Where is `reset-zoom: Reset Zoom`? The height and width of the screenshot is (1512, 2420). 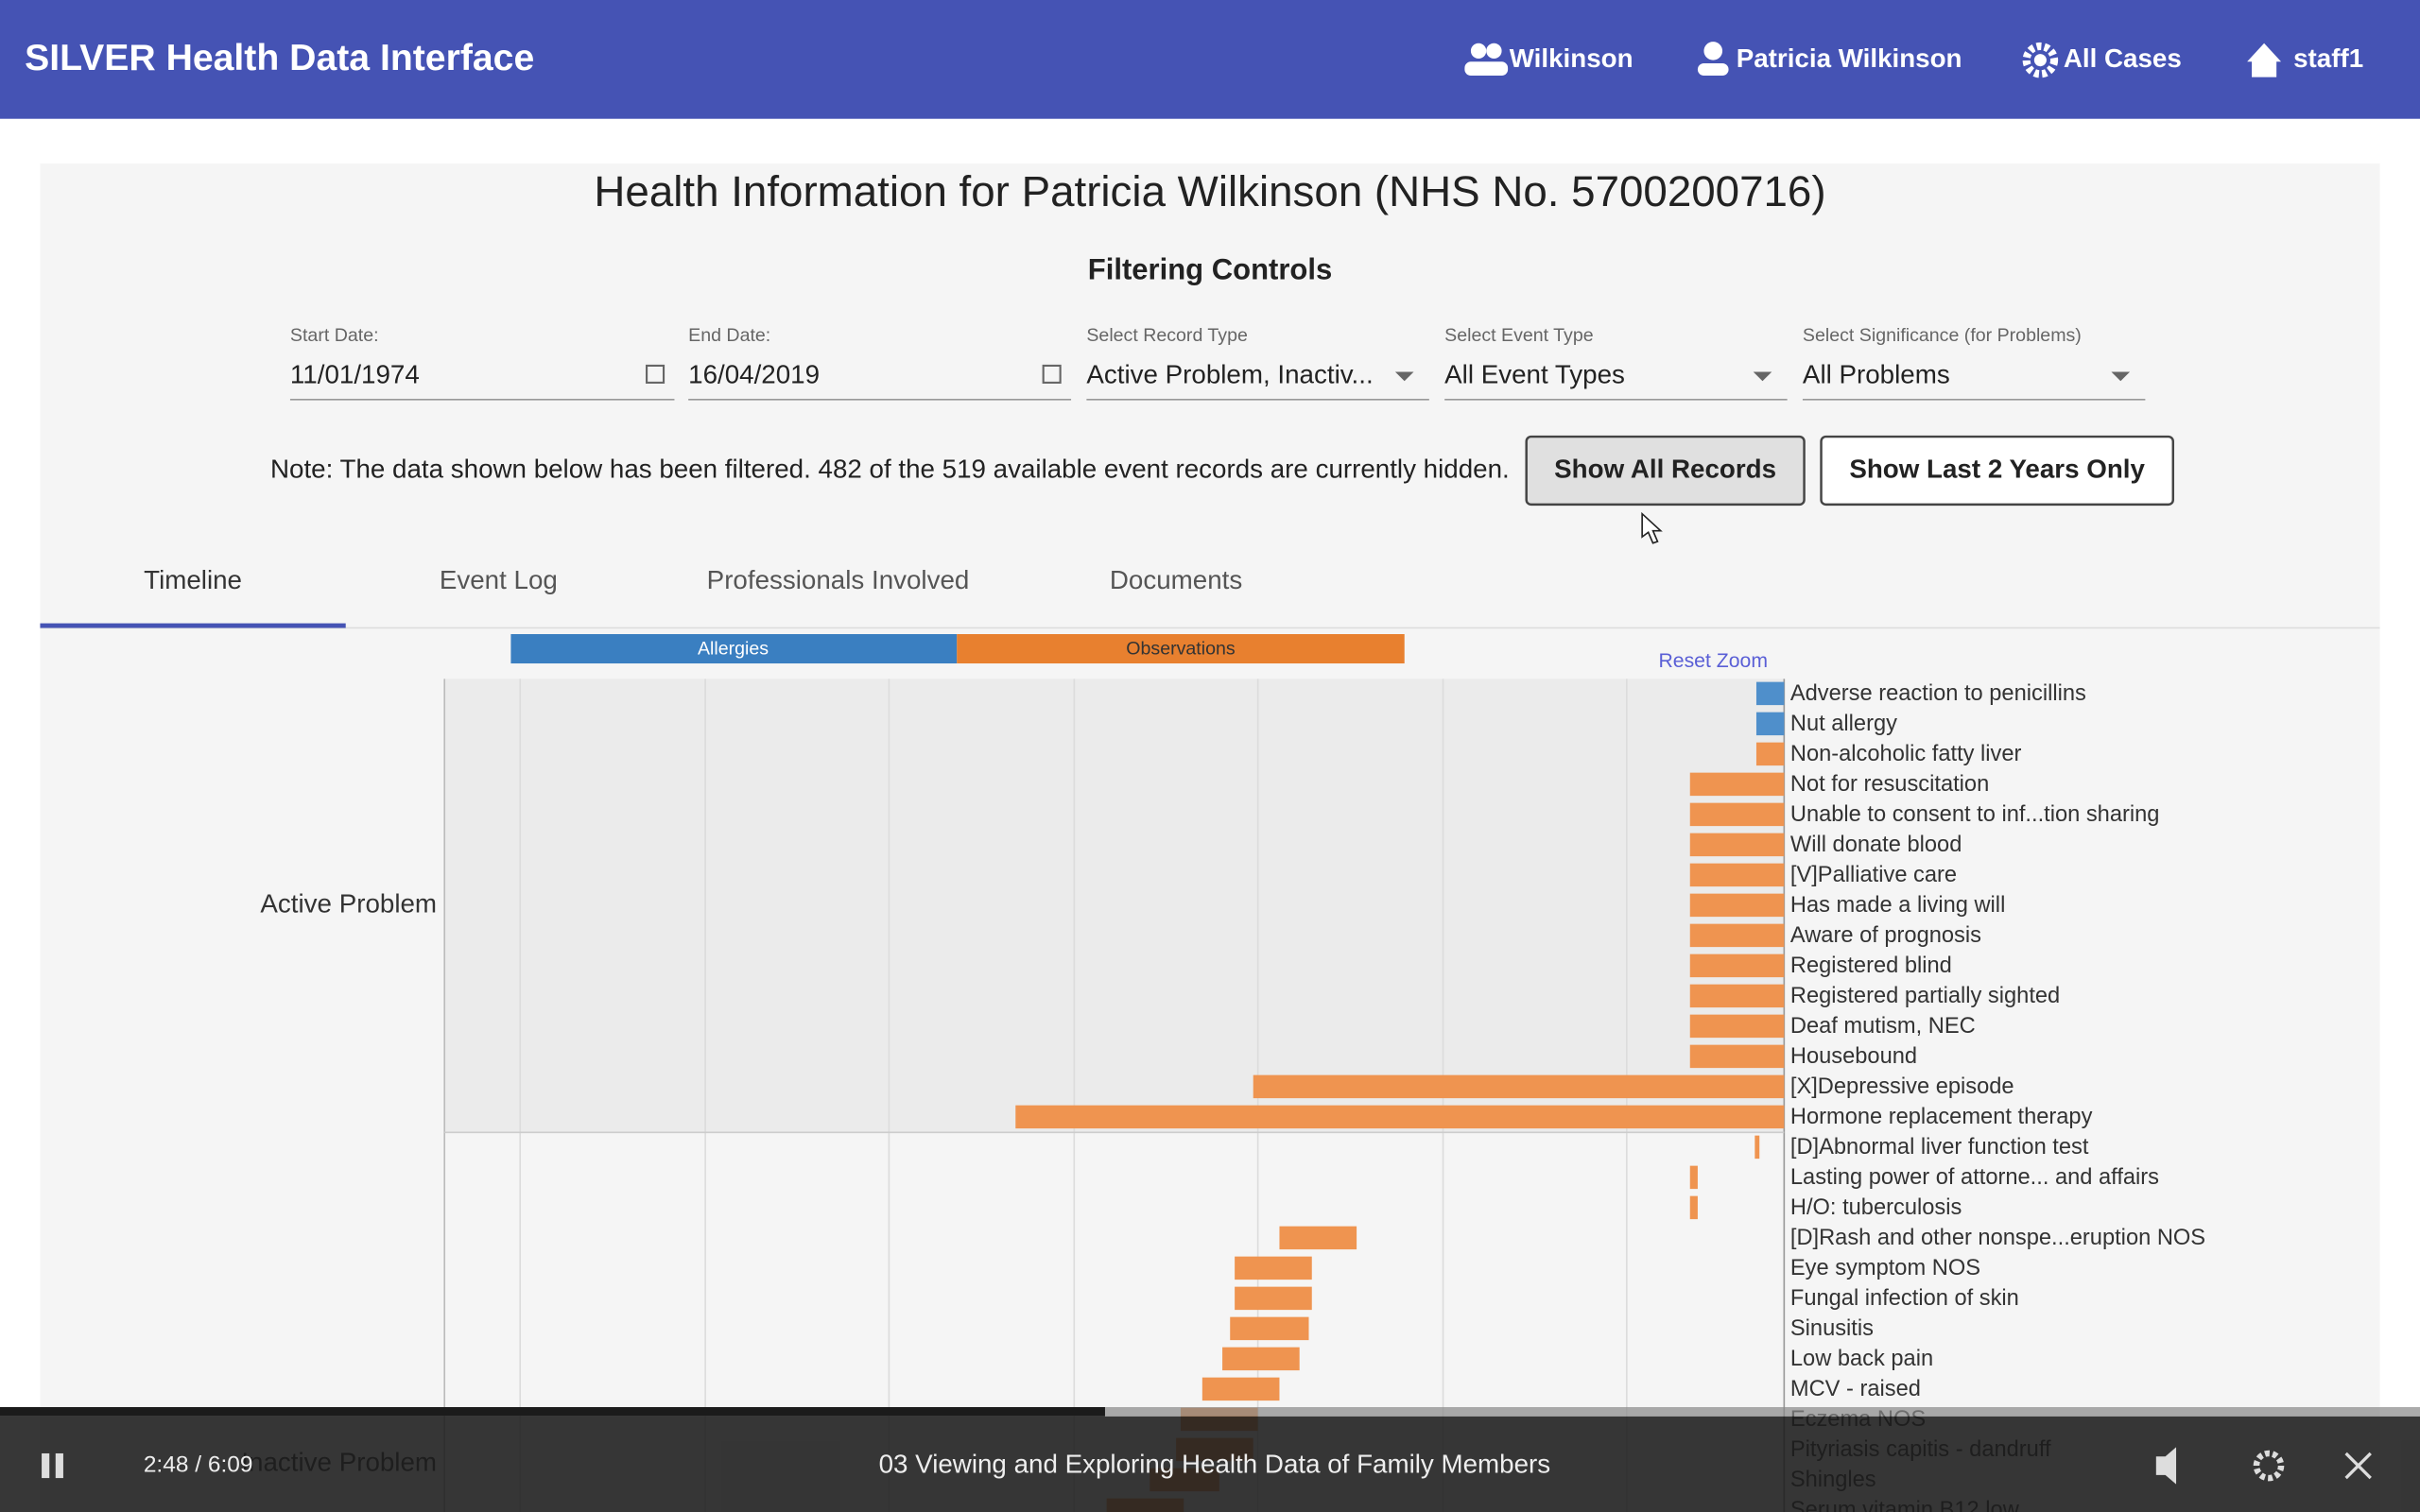
reset-zoom: Reset Zoom is located at coordinates (1713, 661).